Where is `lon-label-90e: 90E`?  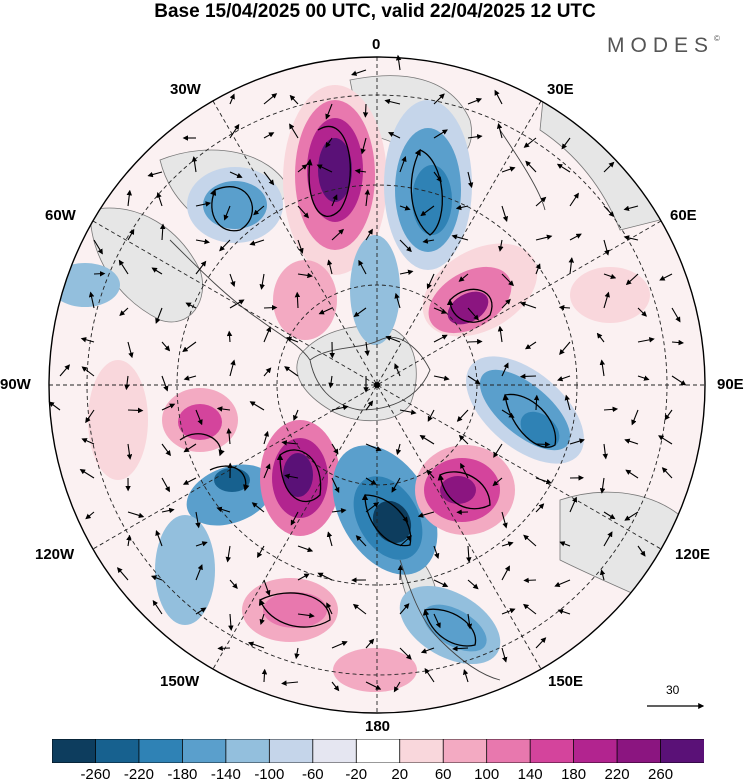
lon-label-90e: 90E is located at coordinates (730, 384).